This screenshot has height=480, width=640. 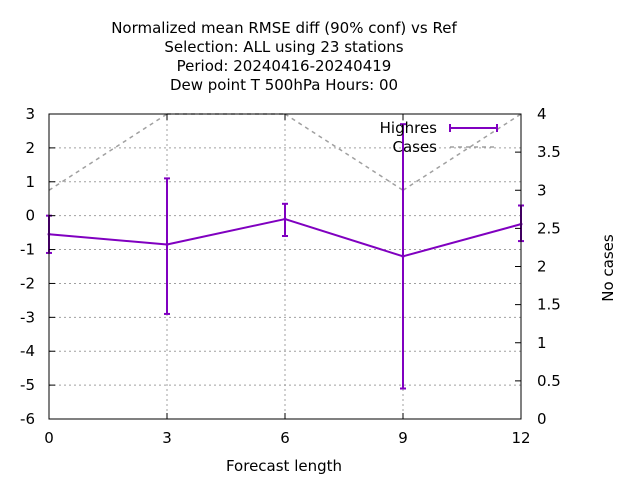 What do you see at coordinates (27, 283) in the screenshot?
I see `y-tick-label: -2` at bounding box center [27, 283].